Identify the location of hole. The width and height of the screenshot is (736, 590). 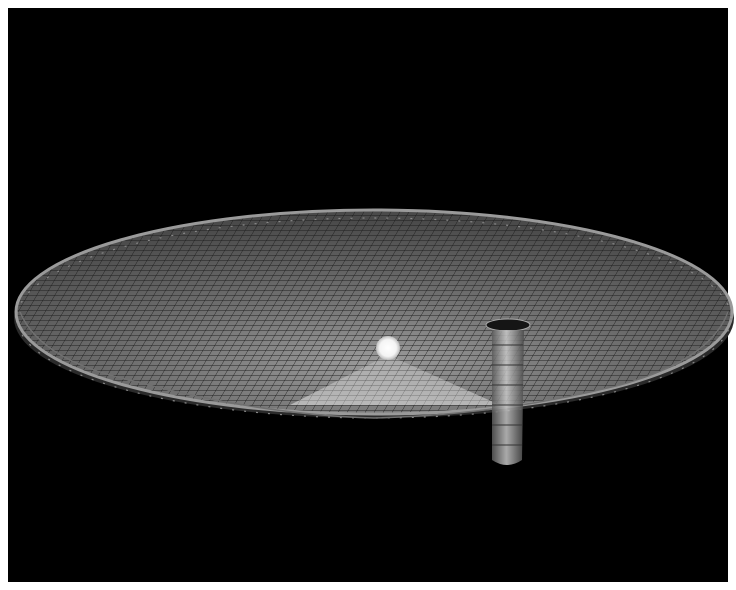
(508, 325).